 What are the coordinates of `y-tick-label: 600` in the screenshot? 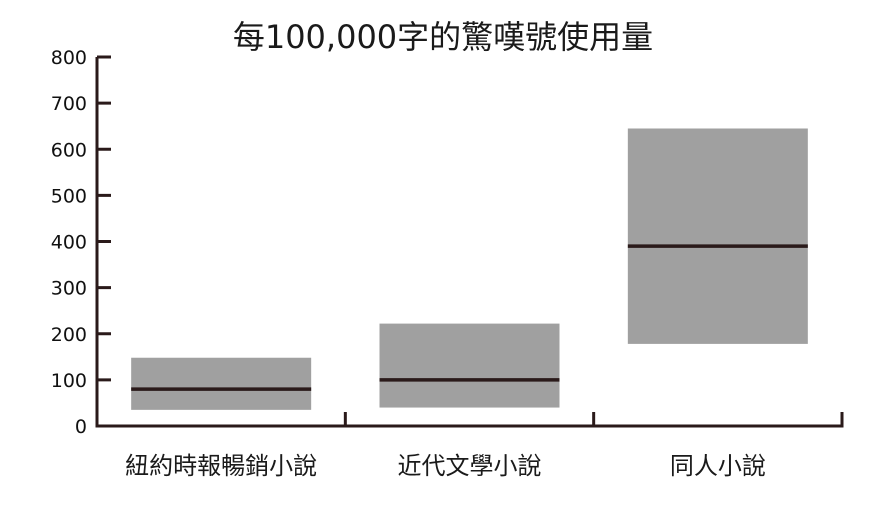 It's located at (69, 150).